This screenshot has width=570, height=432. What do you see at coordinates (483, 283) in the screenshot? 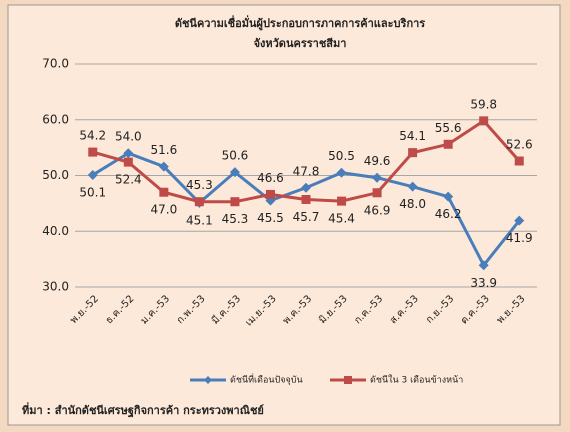
I see `data-label: 33.9` at bounding box center [483, 283].